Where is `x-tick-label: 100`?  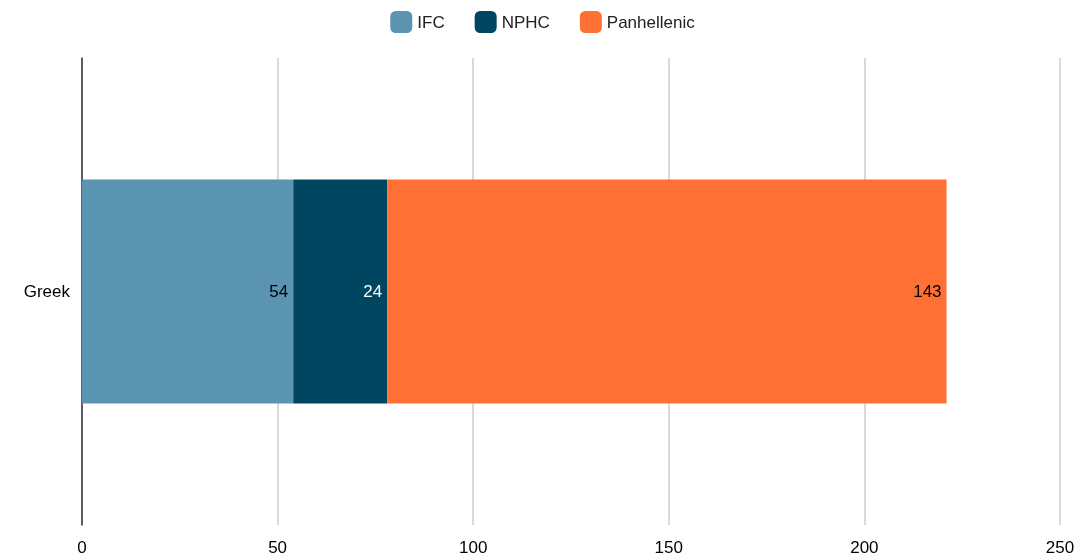 x-tick-label: 100 is located at coordinates (473, 547).